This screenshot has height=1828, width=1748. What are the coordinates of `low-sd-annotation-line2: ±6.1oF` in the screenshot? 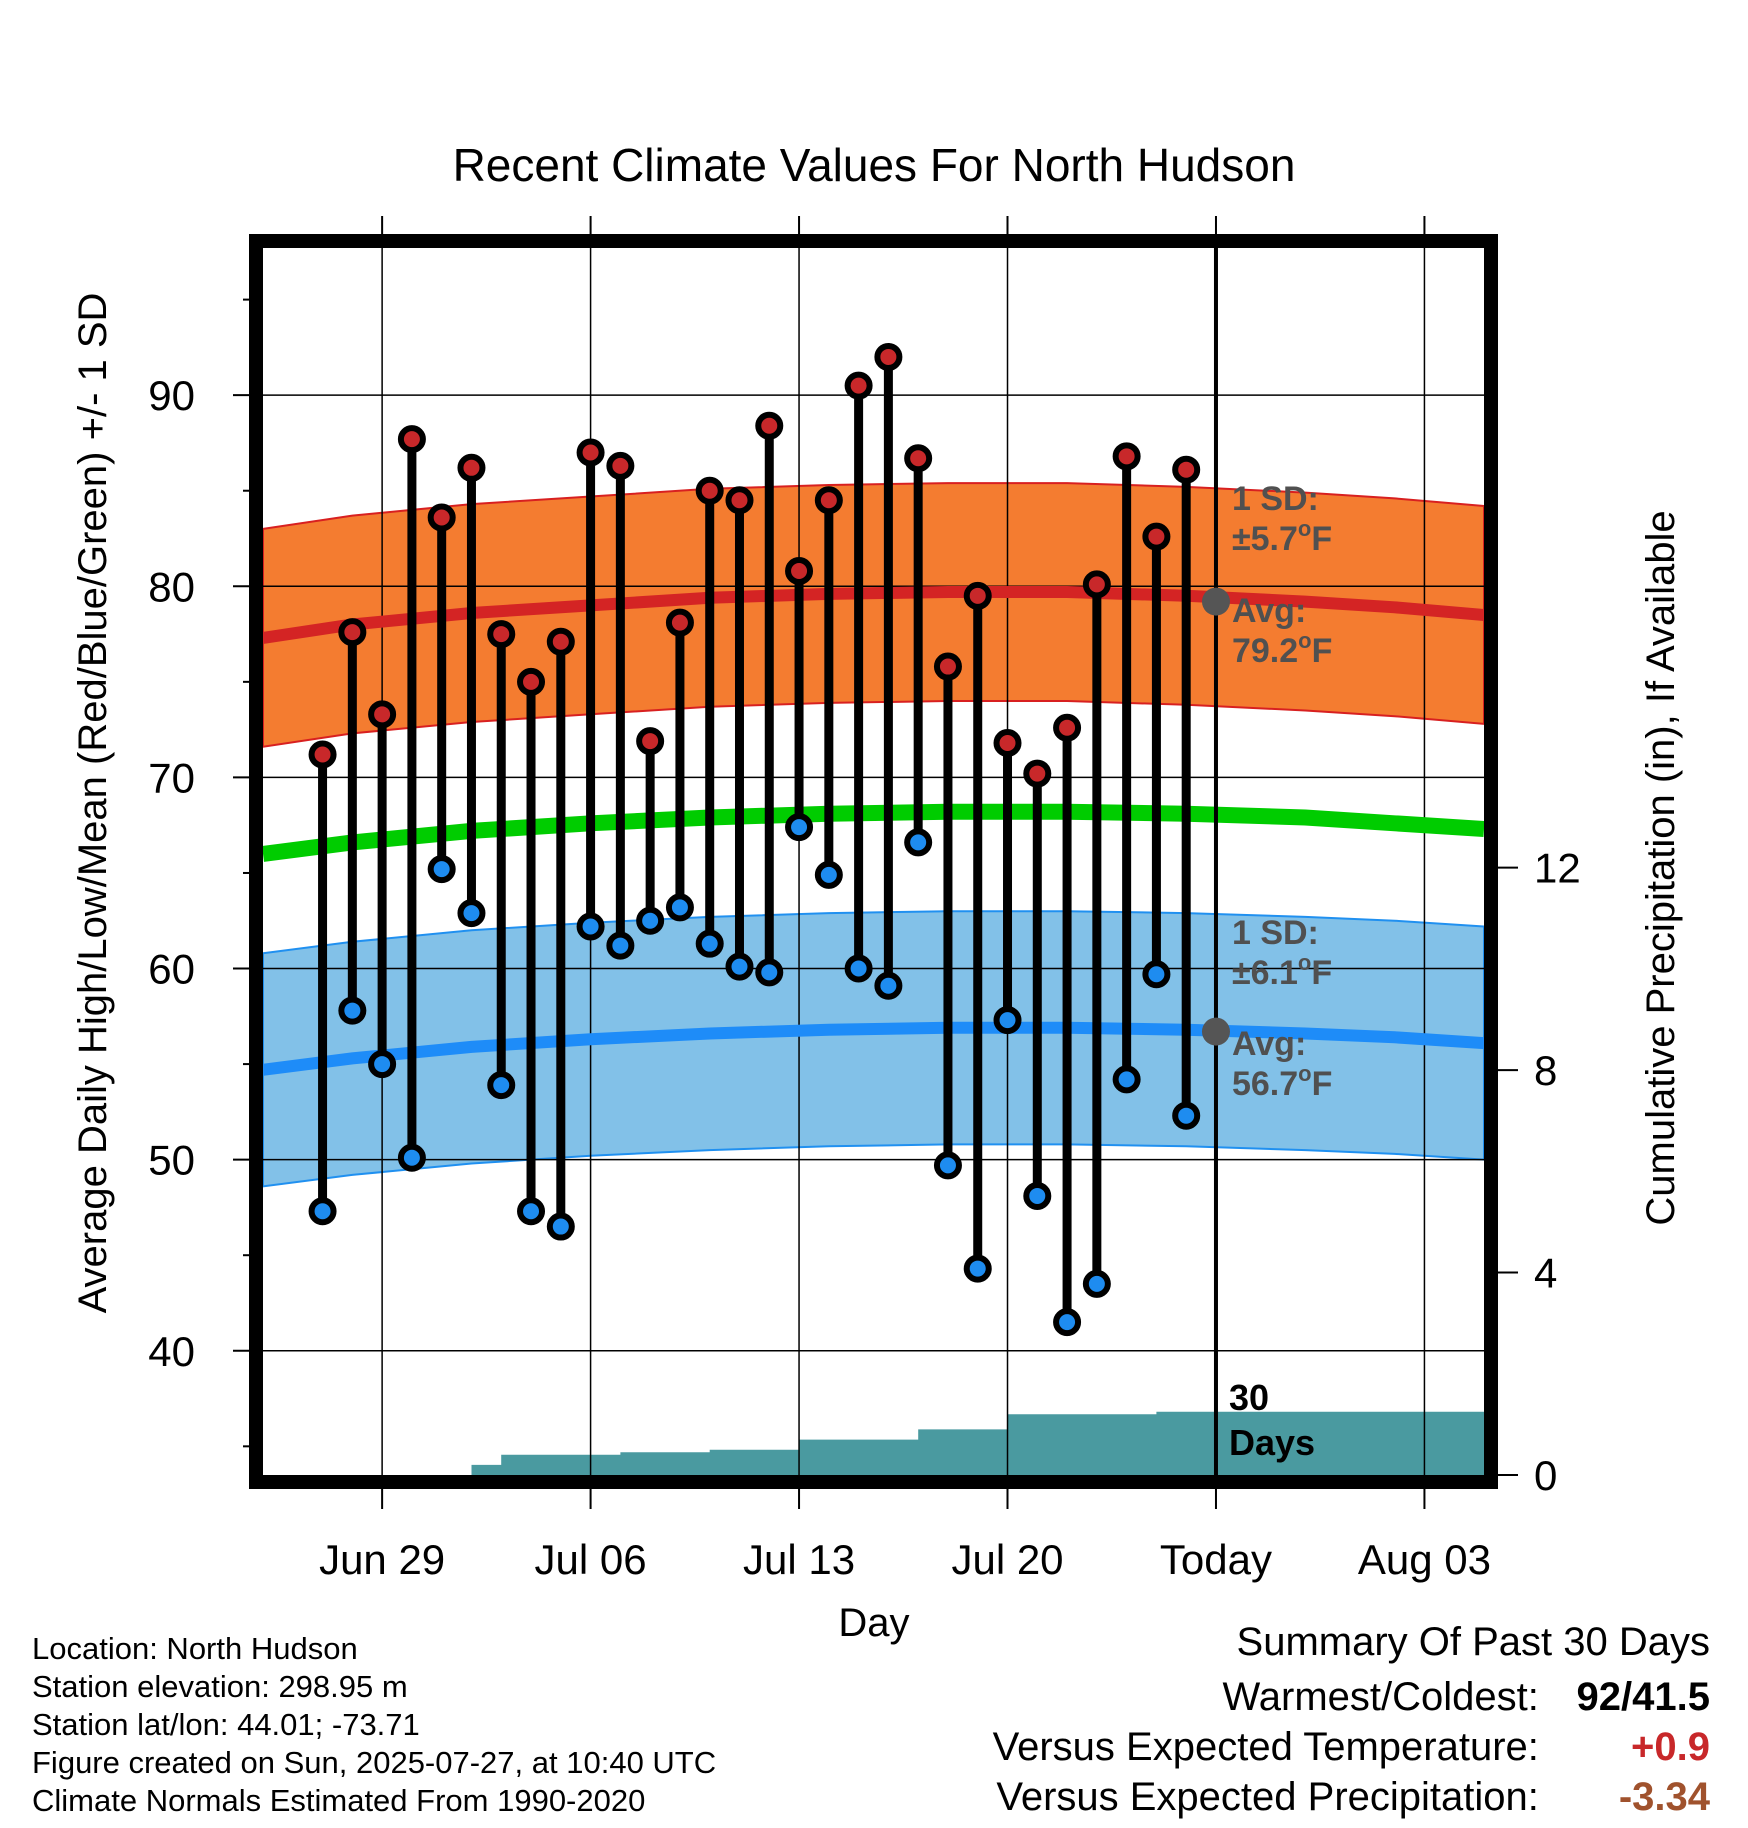 It's located at (1282, 971).